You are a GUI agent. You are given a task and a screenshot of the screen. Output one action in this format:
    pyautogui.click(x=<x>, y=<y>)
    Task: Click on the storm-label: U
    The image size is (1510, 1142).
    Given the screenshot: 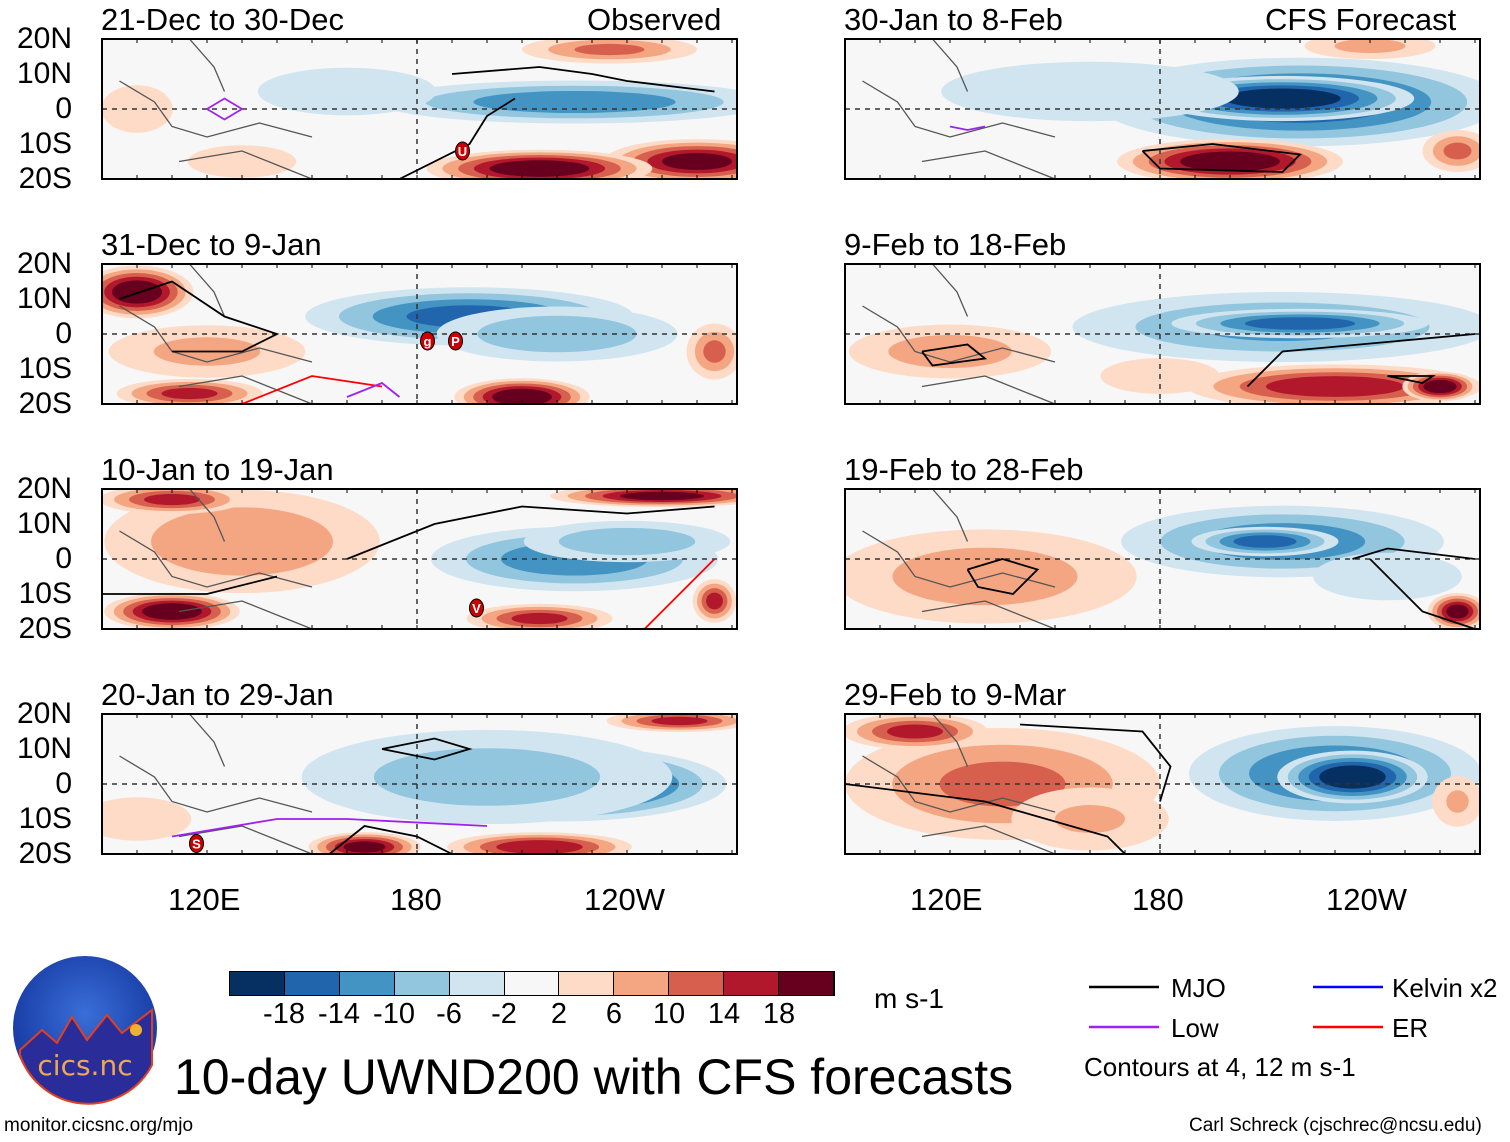 What is the action you would take?
    pyautogui.click(x=462, y=151)
    